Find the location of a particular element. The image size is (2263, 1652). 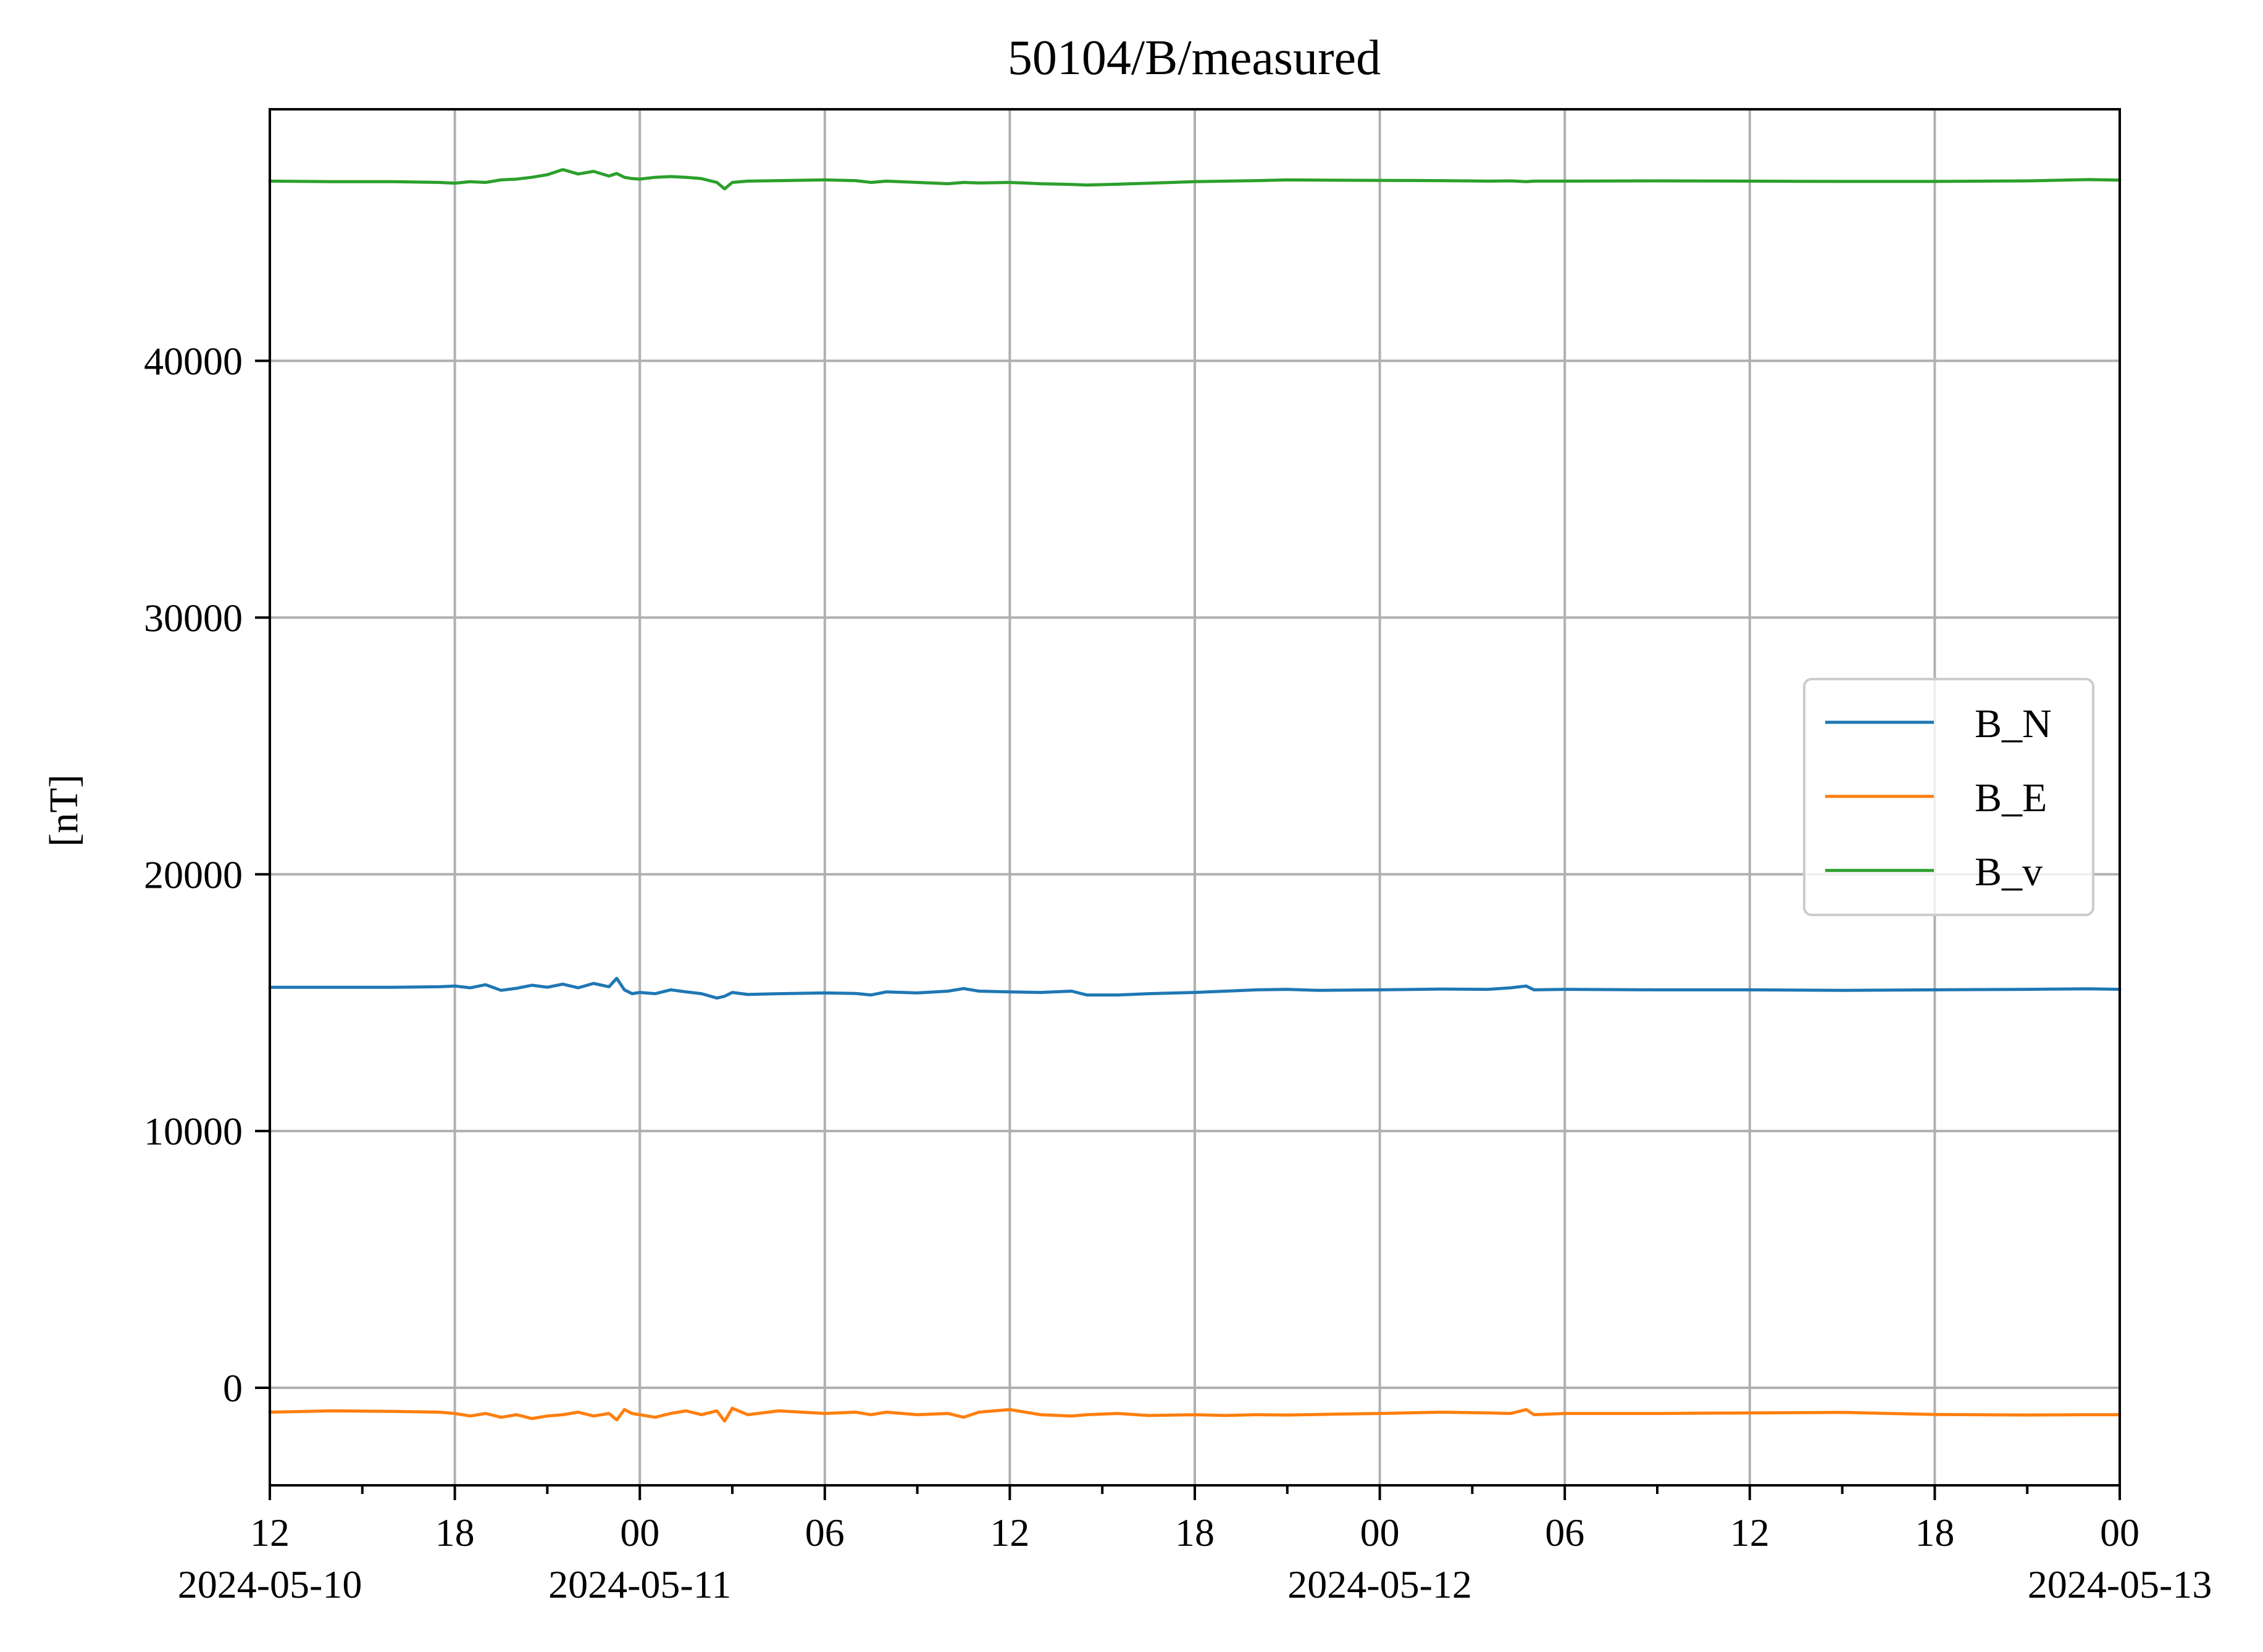

chart-title: 50104/B/measured is located at coordinates (1194, 58).